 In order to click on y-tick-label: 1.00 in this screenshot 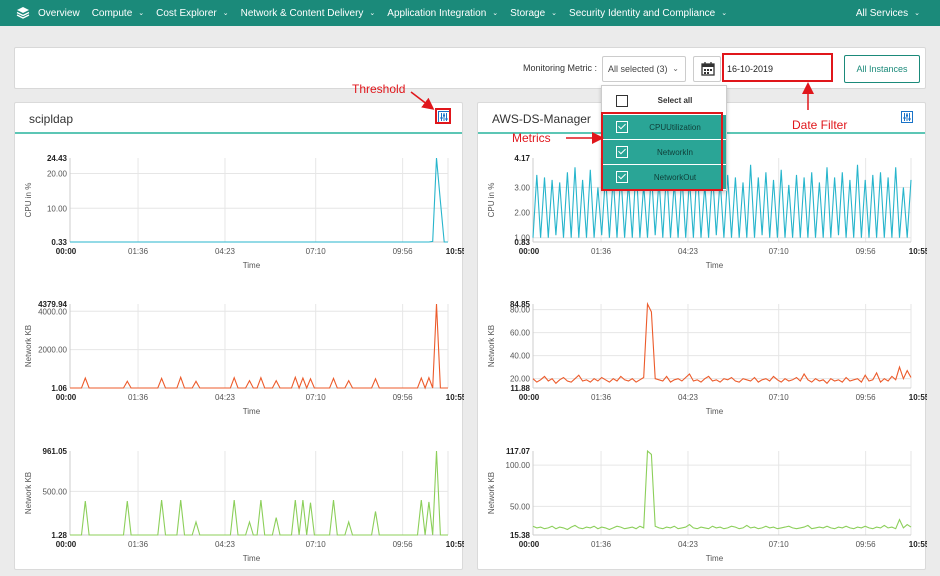, I will do `click(522, 238)`.